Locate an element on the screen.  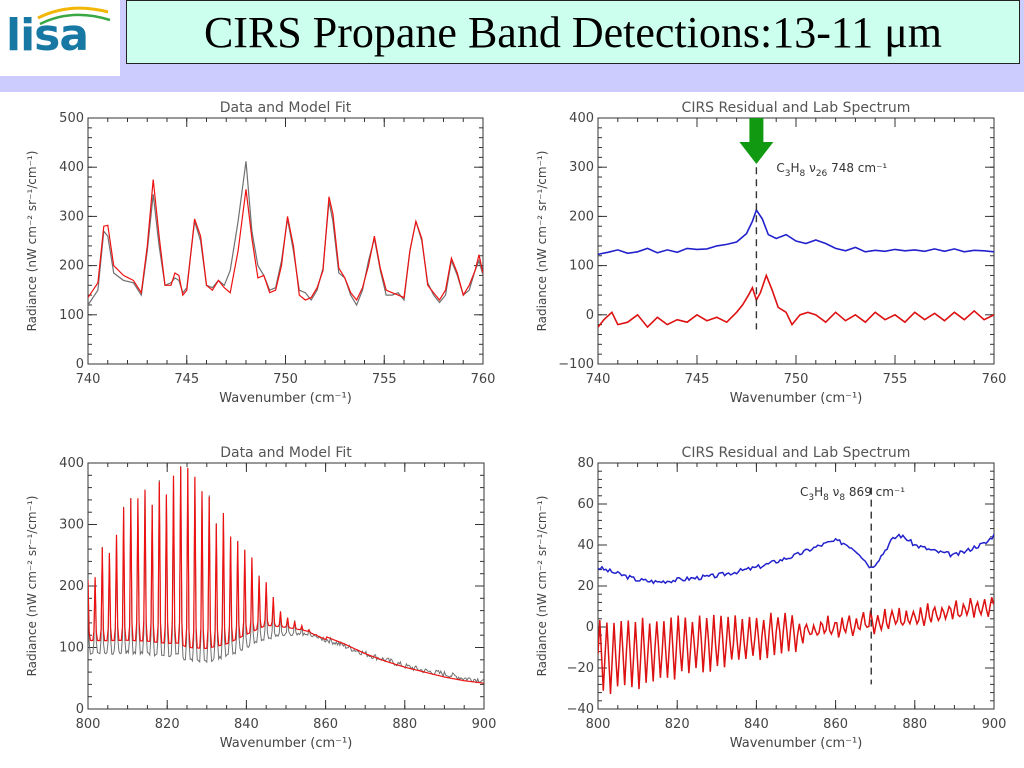
series-data-line is located at coordinates (286, 574).